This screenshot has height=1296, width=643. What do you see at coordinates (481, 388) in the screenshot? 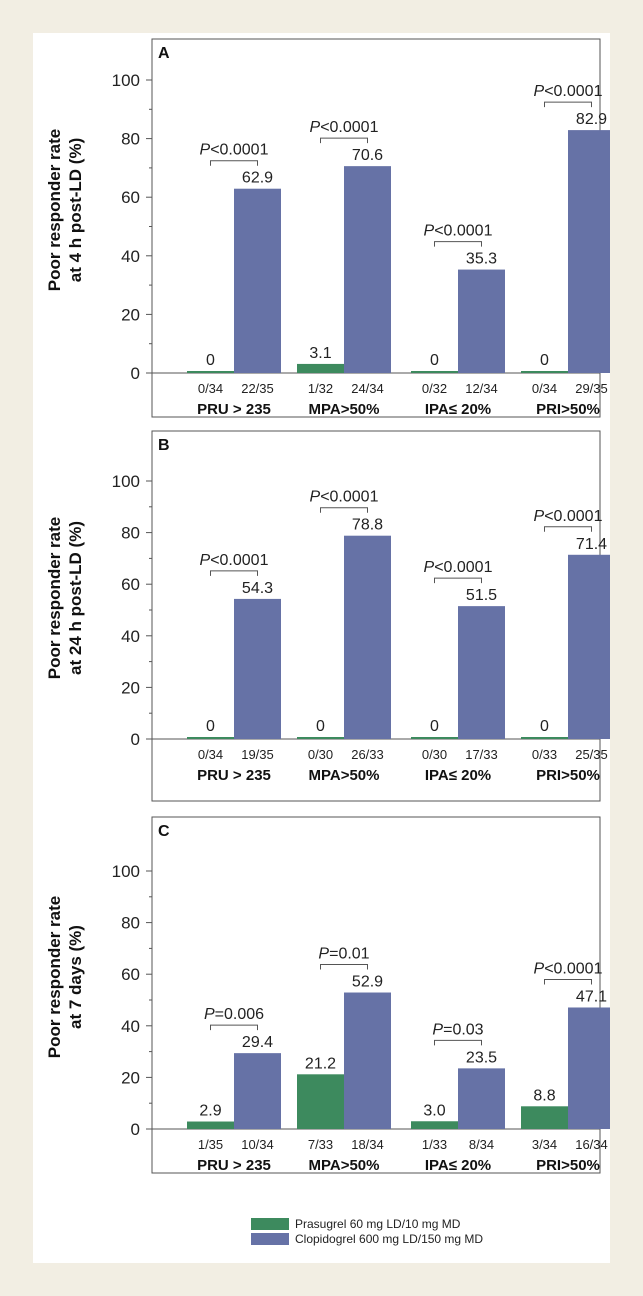
I see `clopidogrel-fraction-label: 12/34` at bounding box center [481, 388].